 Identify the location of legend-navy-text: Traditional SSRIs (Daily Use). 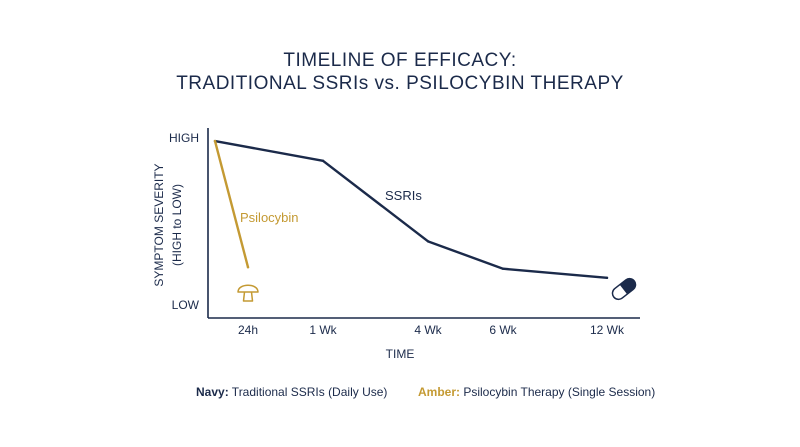
(308, 392).